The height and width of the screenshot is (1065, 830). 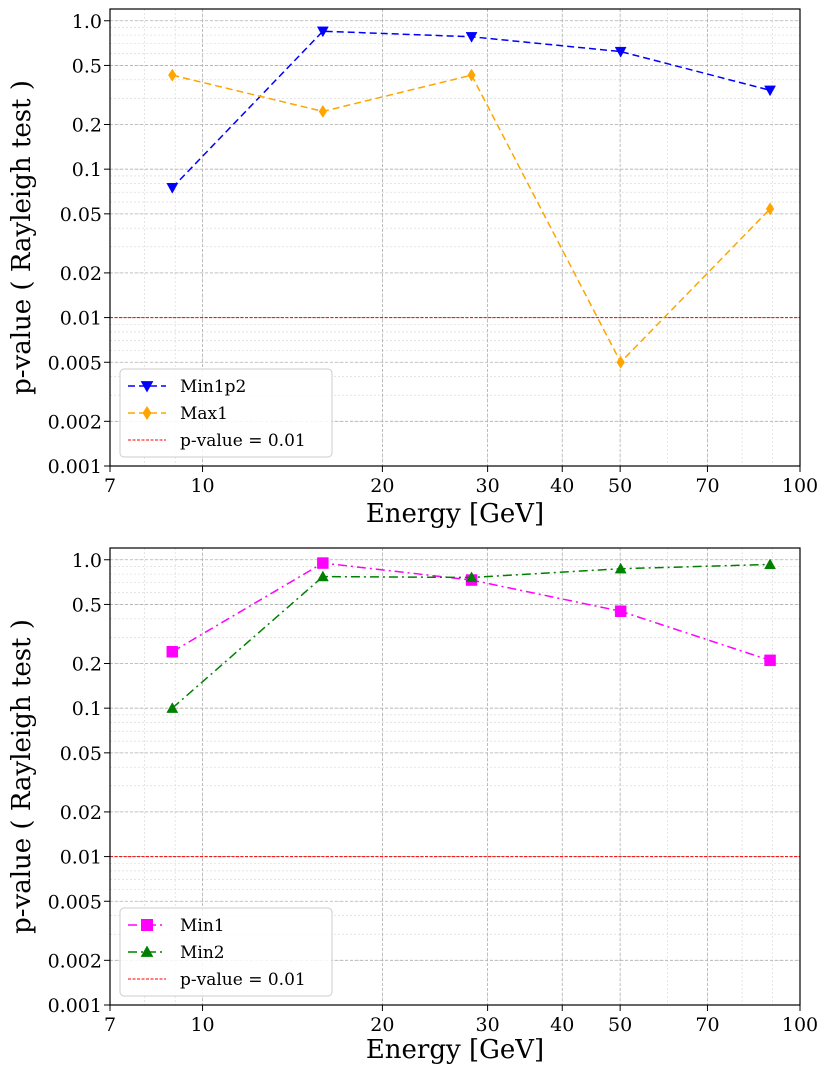 What do you see at coordinates (471, 636) in the screenshot?
I see `series-line-min2` at bounding box center [471, 636].